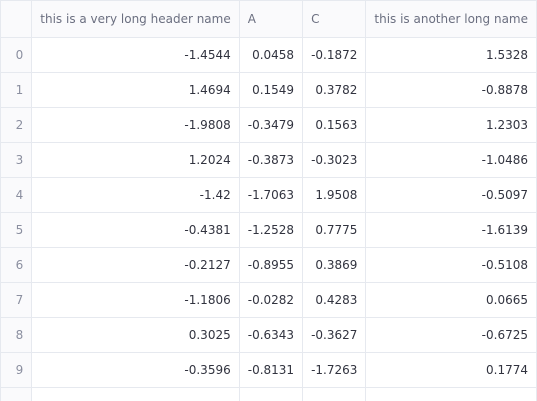 The width and height of the screenshot is (537, 401). I want to click on table-cell: 0.0665, so click(451, 300).